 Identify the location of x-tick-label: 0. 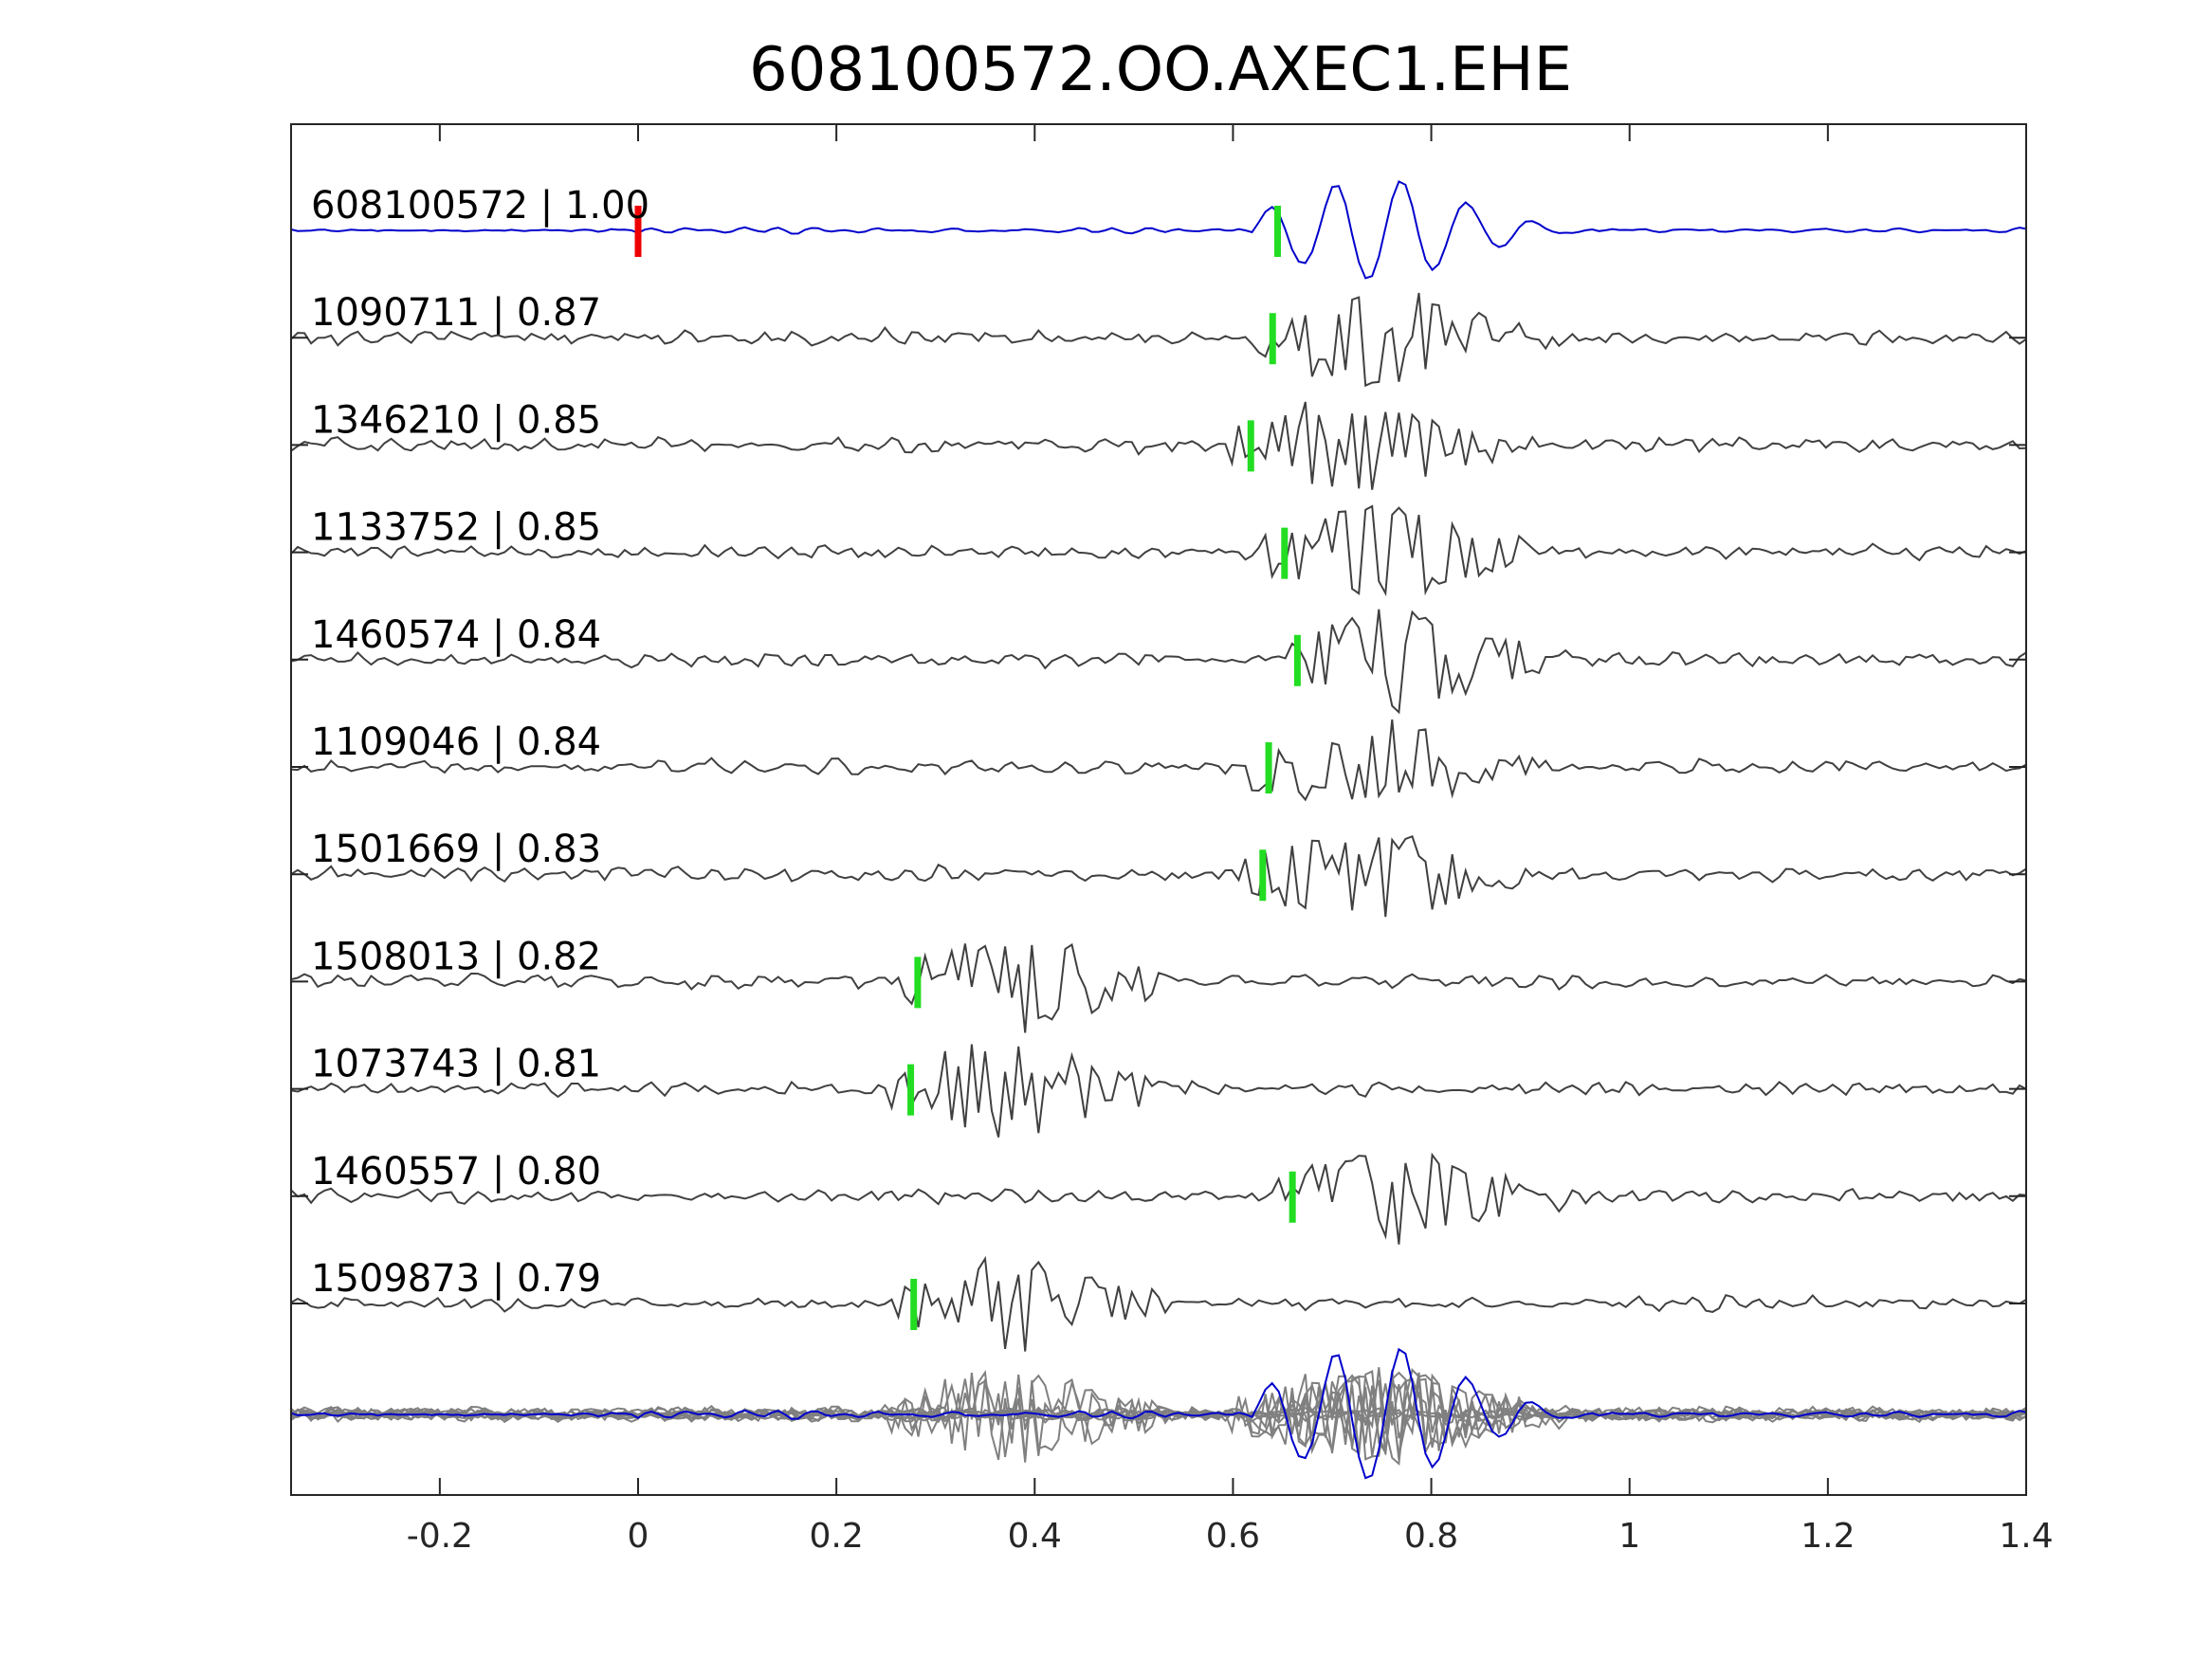
(638, 1536).